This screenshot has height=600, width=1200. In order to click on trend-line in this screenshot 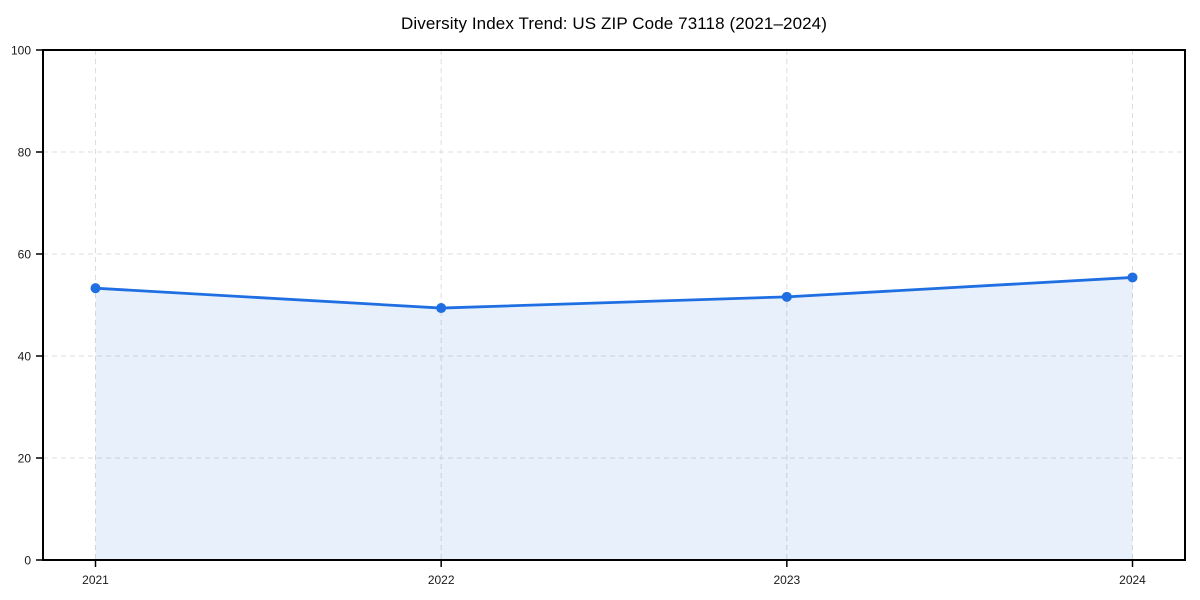, I will do `click(614, 293)`.